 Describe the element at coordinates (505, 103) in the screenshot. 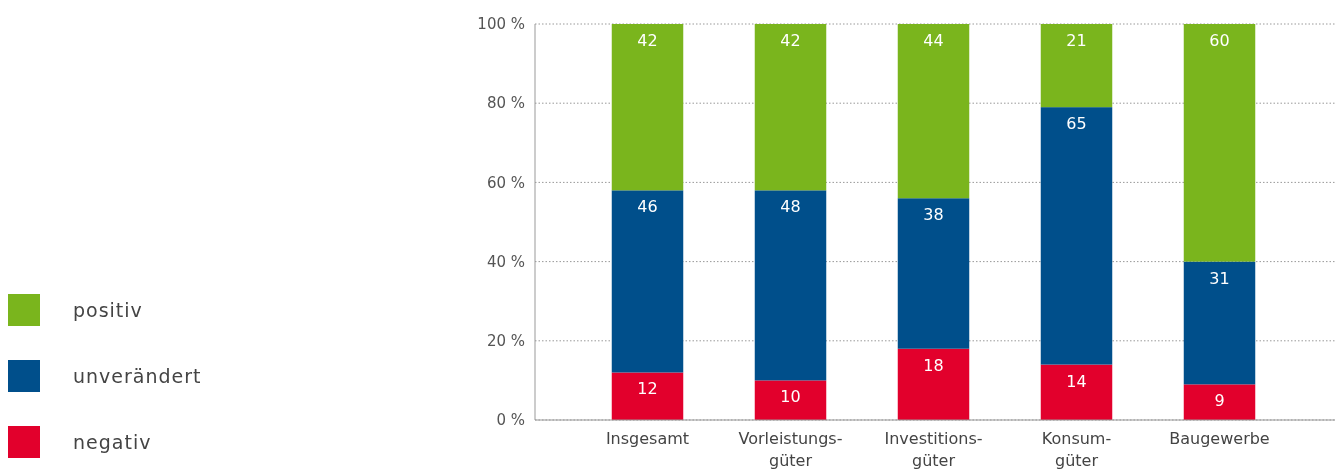

I see `y-tick-label: 80 %` at that location.